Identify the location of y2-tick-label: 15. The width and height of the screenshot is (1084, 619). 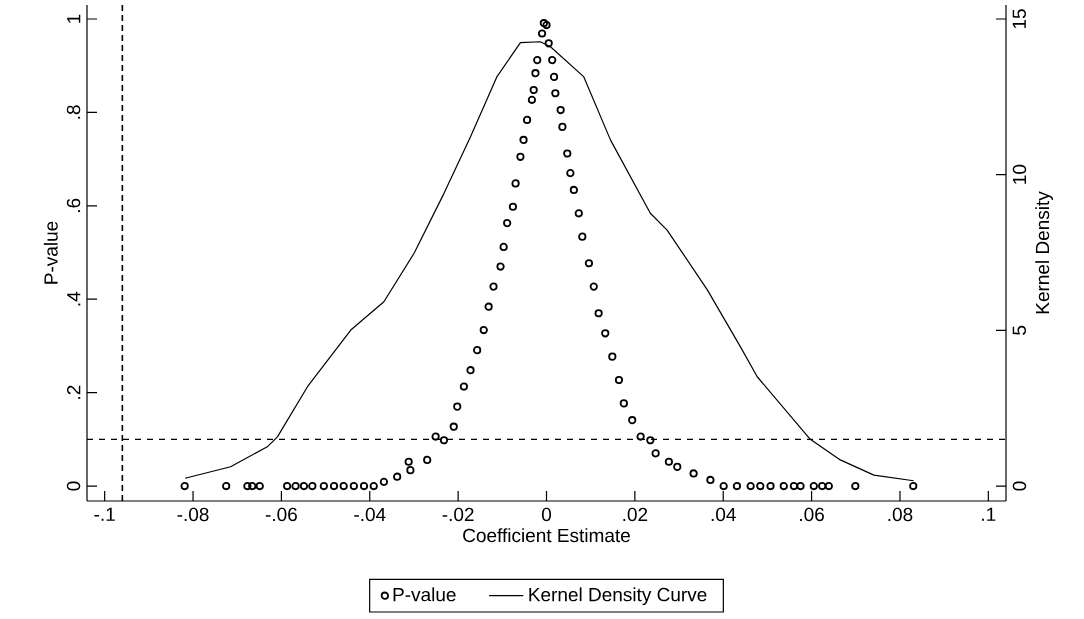
(1019, 19).